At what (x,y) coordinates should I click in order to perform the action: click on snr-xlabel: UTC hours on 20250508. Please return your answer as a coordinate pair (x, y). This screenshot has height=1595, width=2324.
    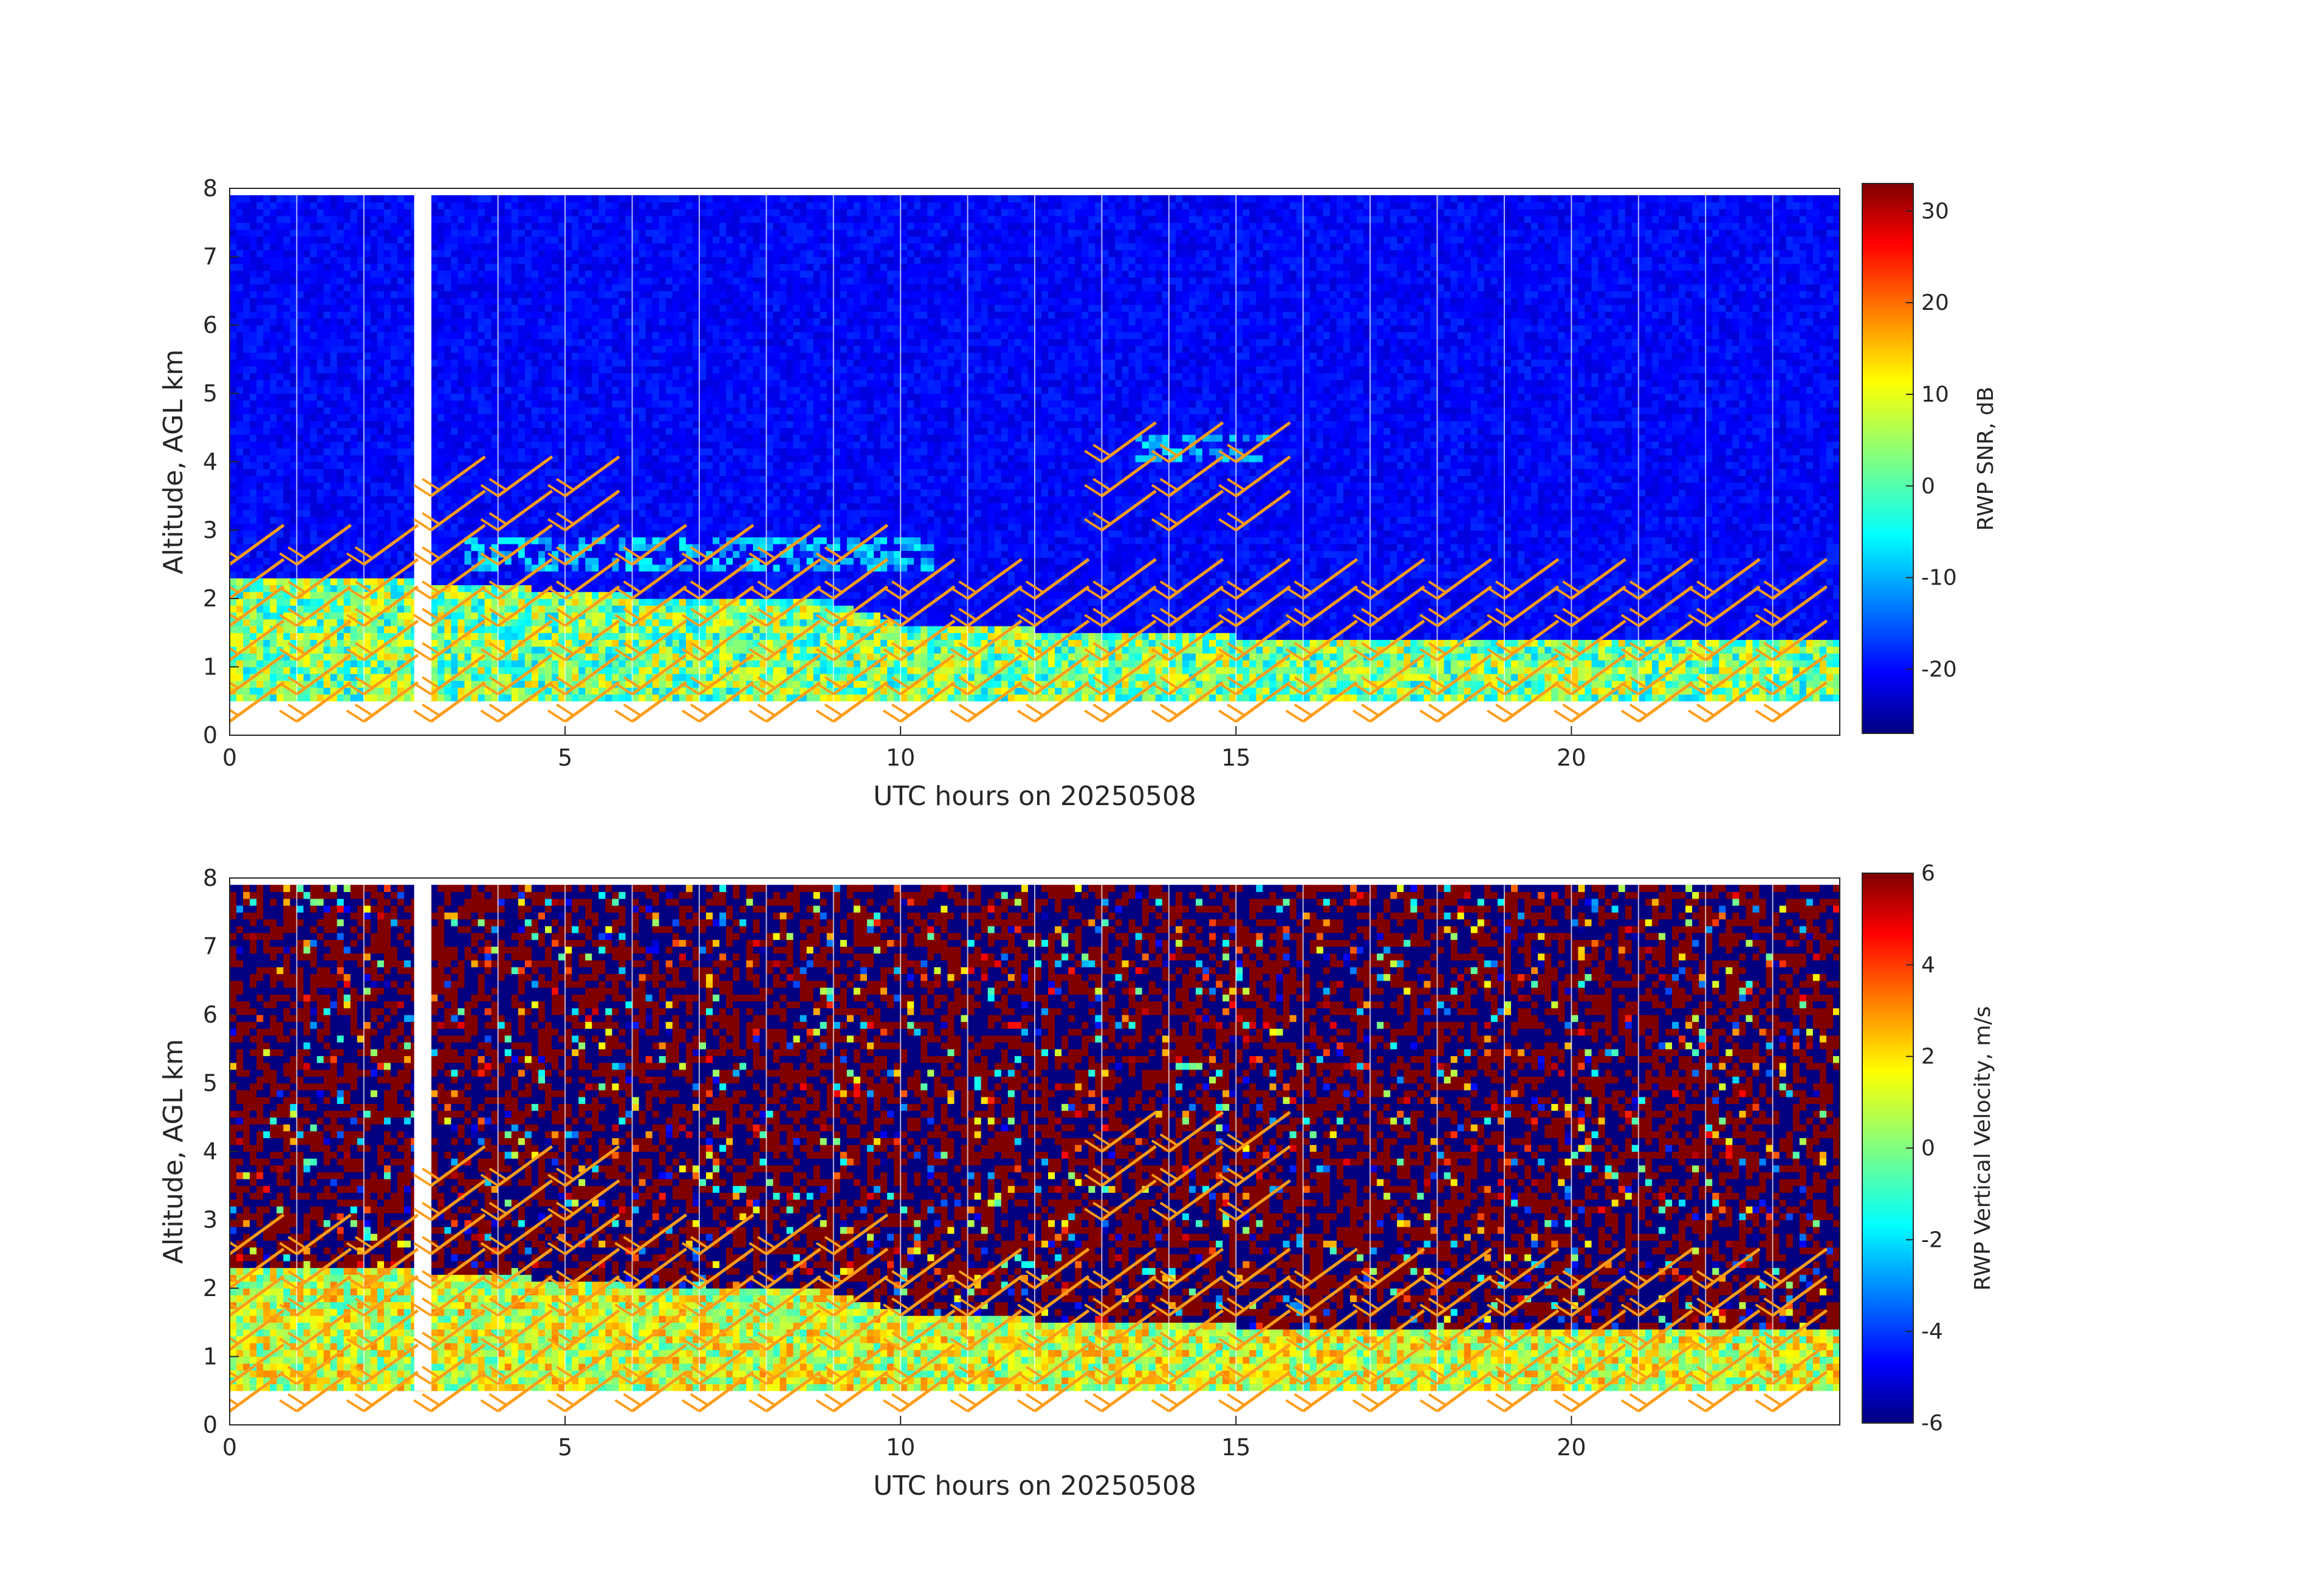
    Looking at the image, I should click on (1034, 796).